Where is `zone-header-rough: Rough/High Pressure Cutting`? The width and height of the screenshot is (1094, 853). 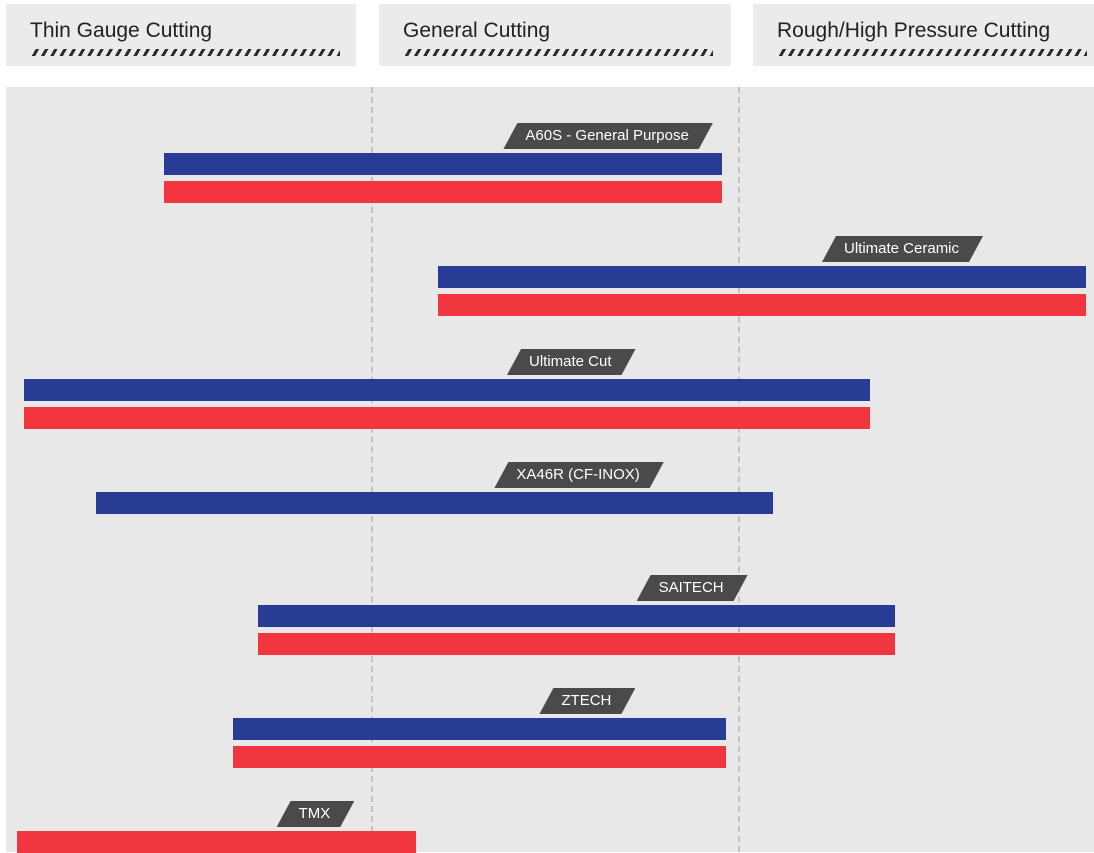 zone-header-rough: Rough/High Pressure Cutting is located at coordinates (923, 35).